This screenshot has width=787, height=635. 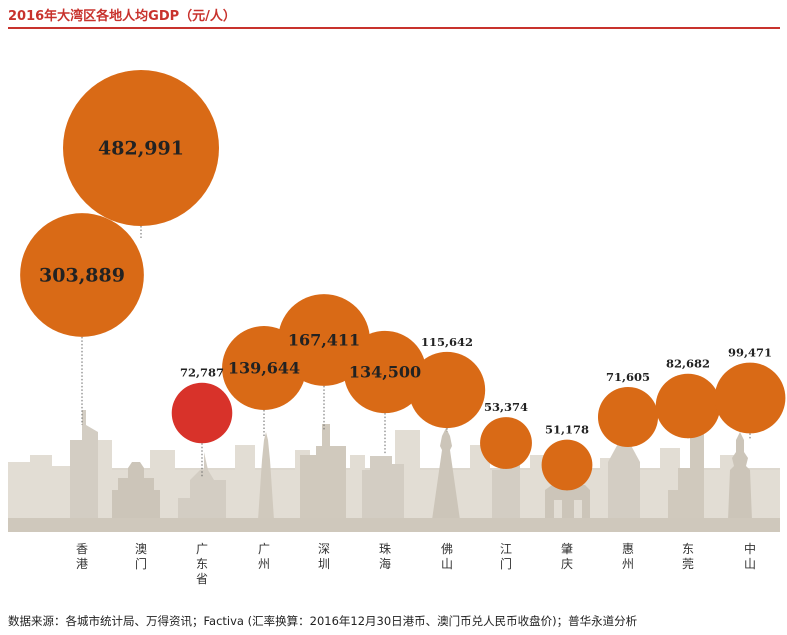 I want to click on bubble-珠海, so click(x=385, y=372).